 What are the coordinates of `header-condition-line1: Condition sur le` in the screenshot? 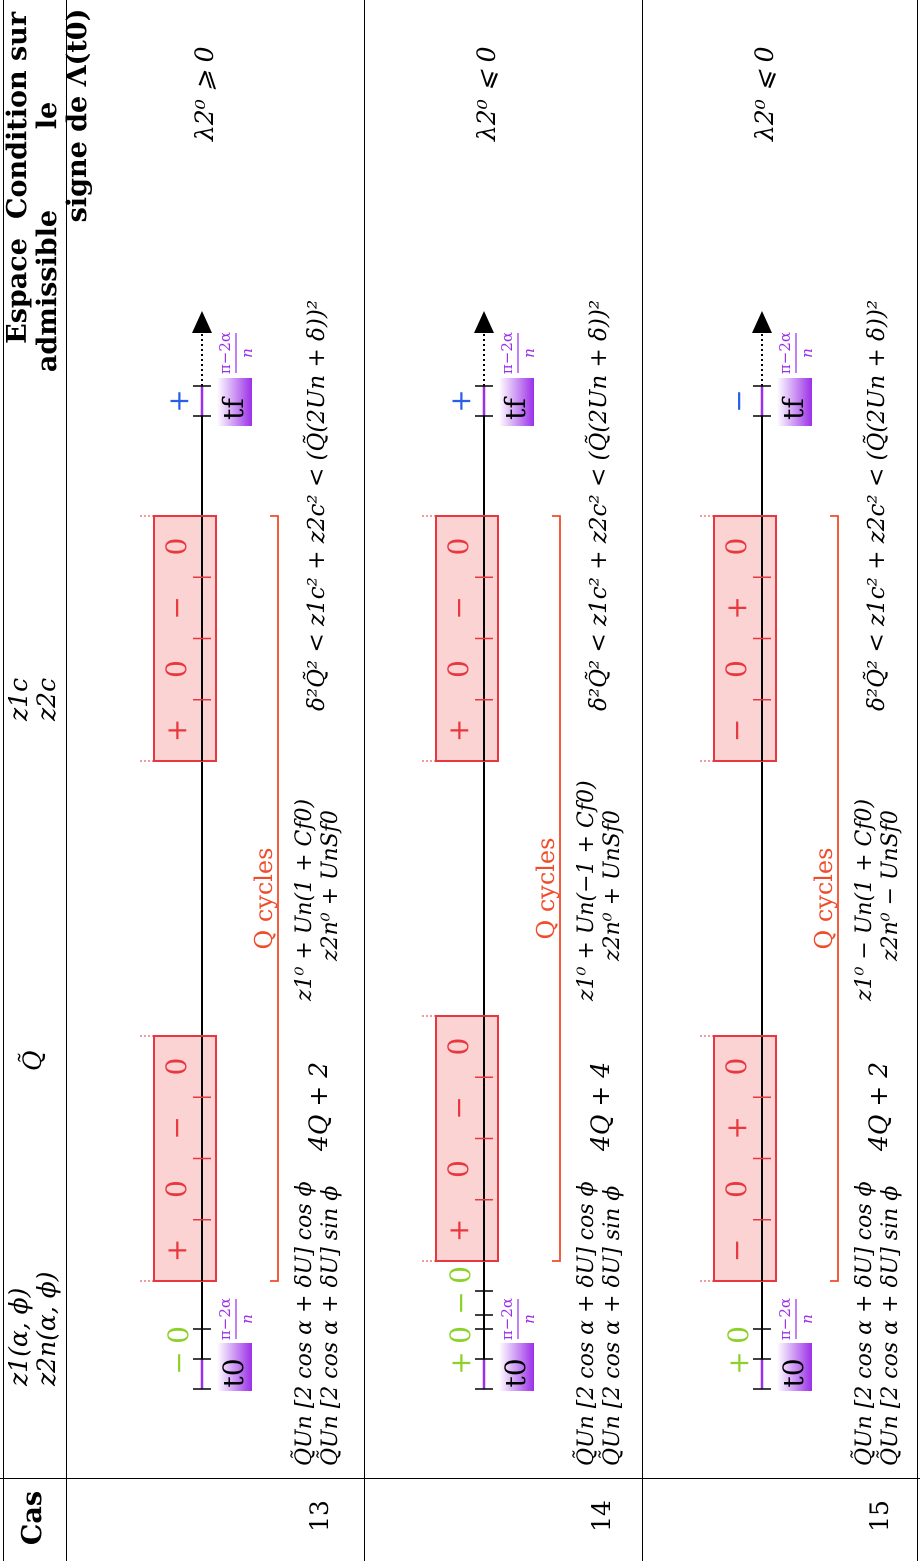 It's located at (32, 115).